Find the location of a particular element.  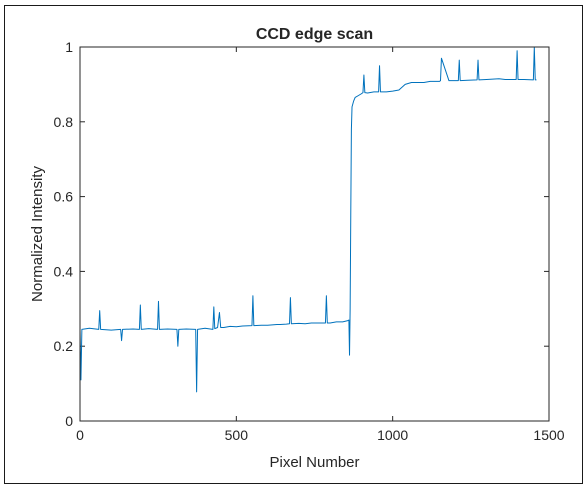

y-tick-label: 0.6 is located at coordinates (64, 197).